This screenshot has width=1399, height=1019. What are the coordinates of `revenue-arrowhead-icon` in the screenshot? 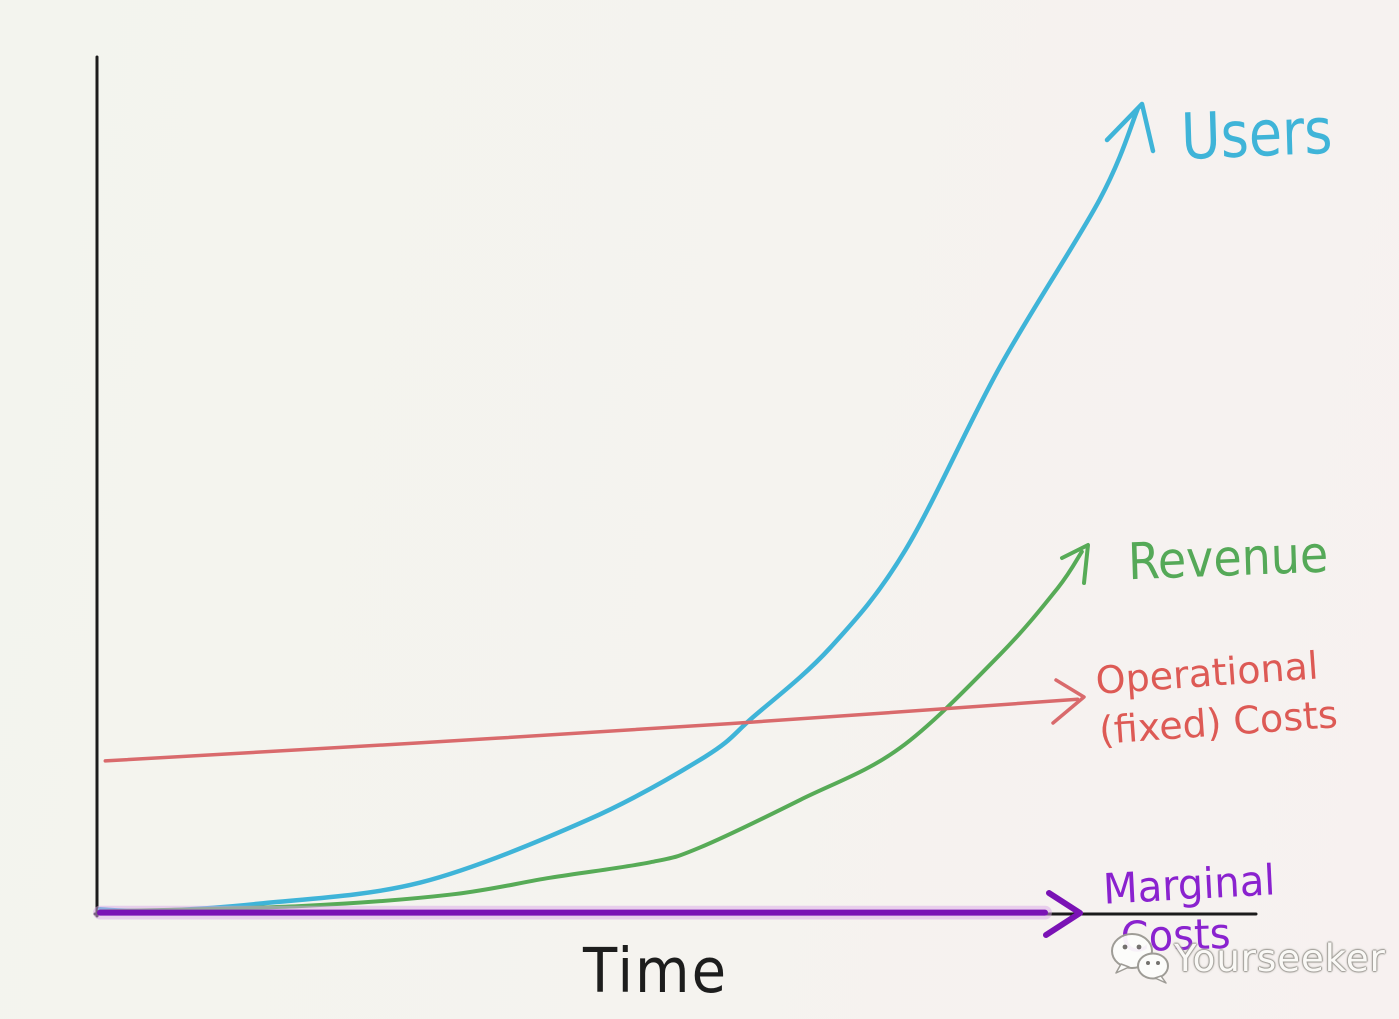 It's located at (1075, 564).